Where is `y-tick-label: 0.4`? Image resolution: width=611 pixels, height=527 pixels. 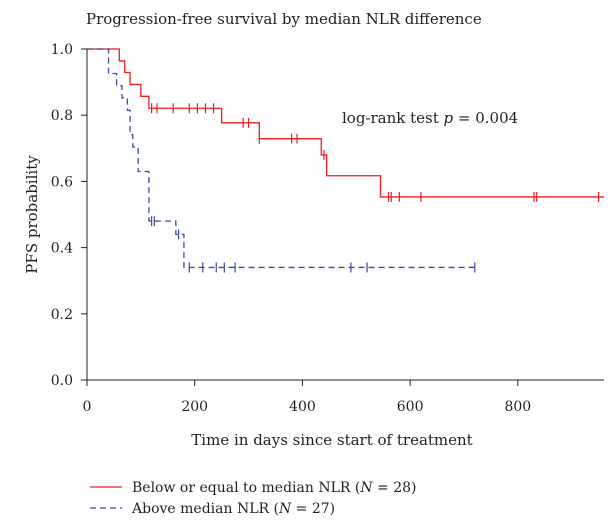 y-tick-label: 0.4 is located at coordinates (62, 249).